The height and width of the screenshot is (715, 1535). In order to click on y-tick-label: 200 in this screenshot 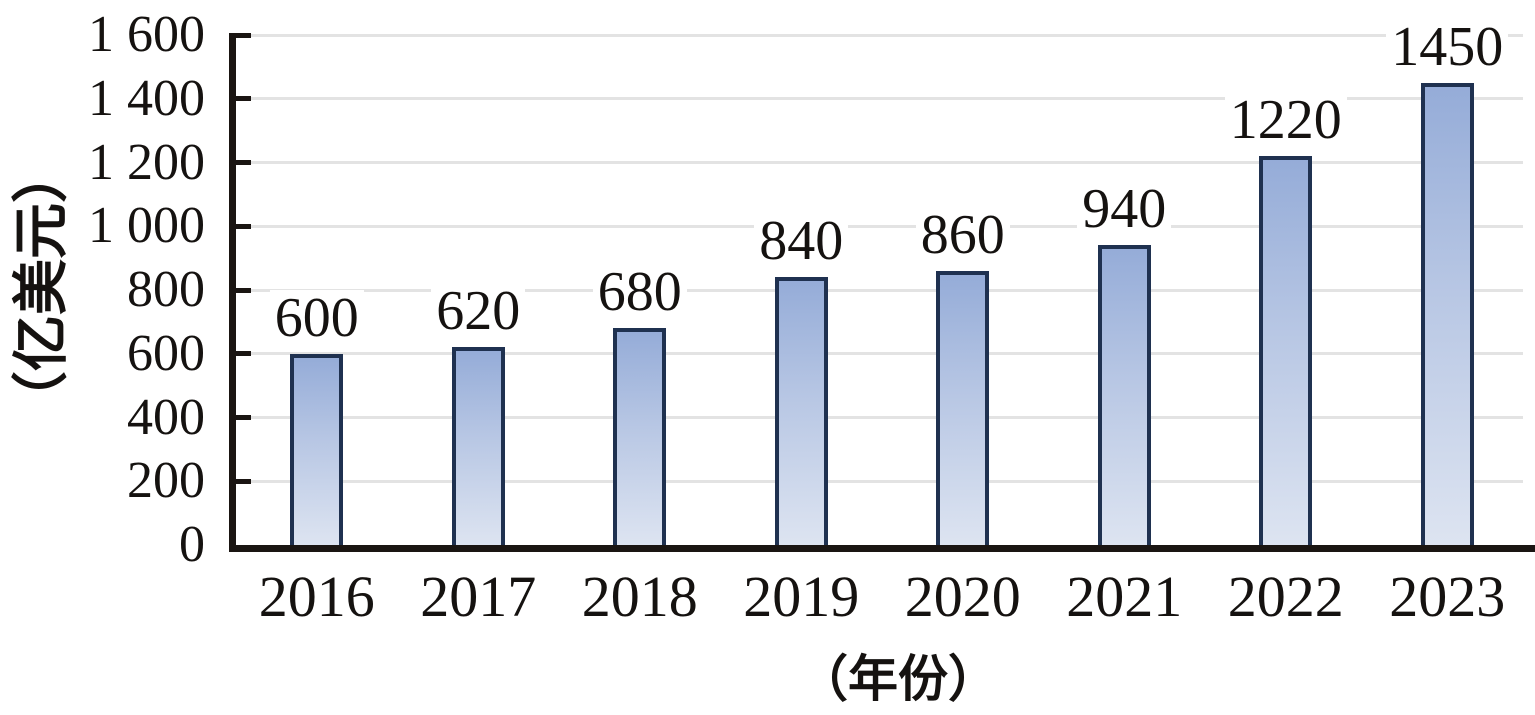, I will do `click(166, 481)`.